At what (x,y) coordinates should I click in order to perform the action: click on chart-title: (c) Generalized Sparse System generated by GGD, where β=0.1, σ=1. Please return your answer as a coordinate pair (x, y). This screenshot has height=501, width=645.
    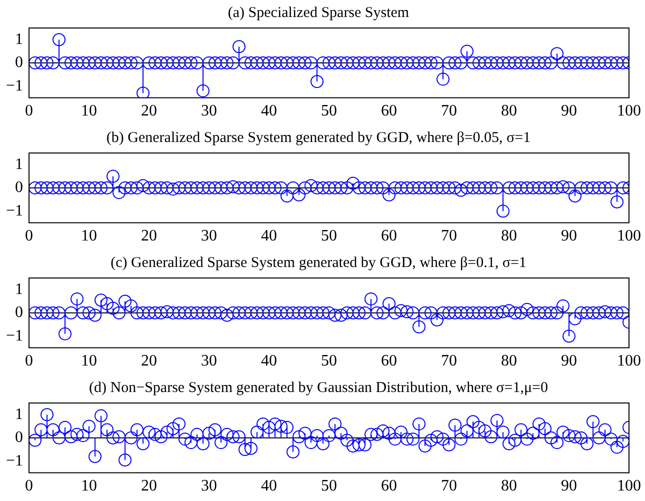
    Looking at the image, I should click on (318, 262).